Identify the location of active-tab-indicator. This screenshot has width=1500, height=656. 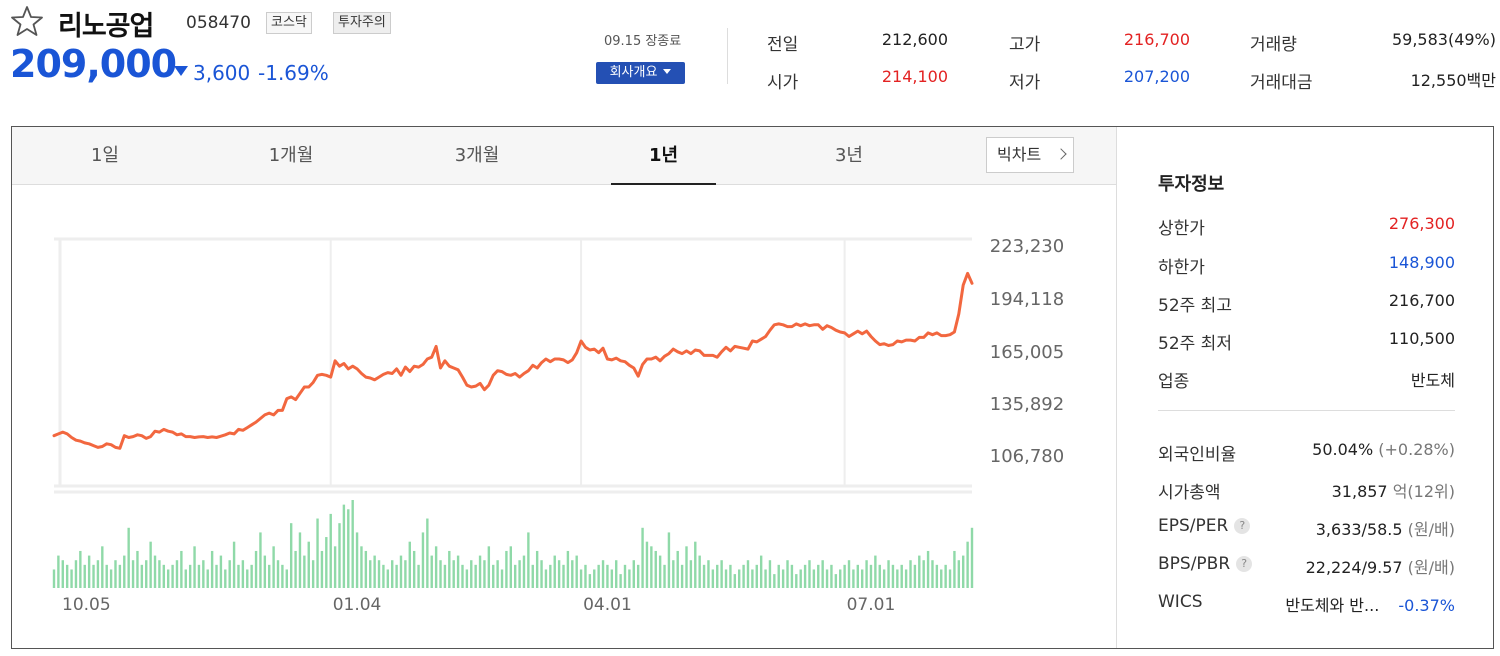
(663, 184).